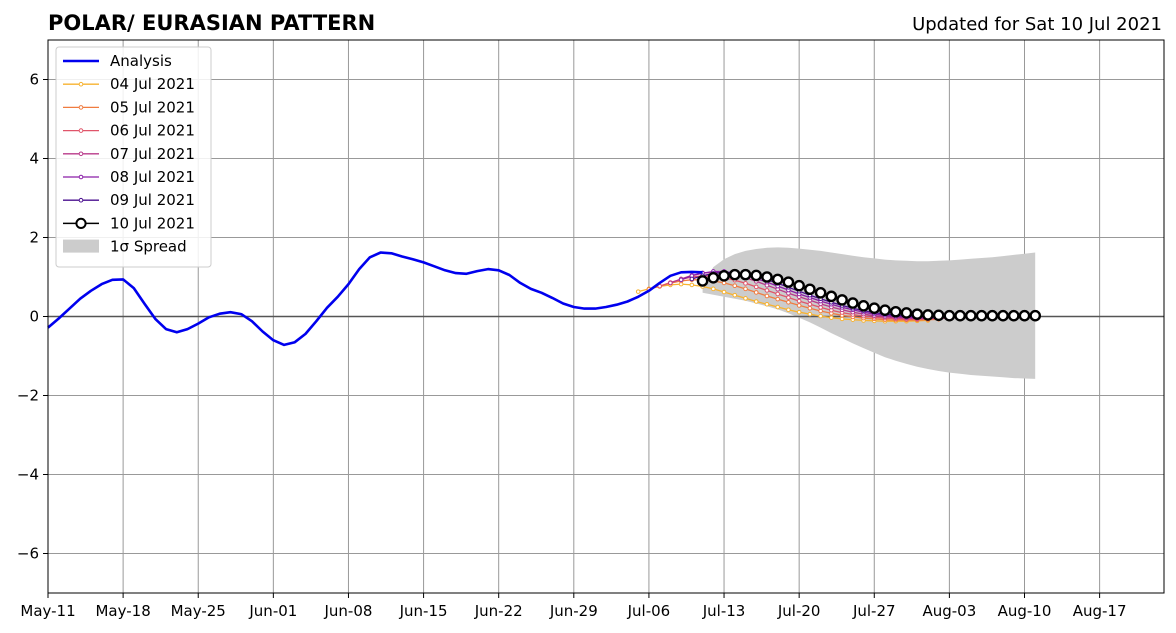  Describe the element at coordinates (198, 611) in the screenshot. I see `x-tick-label: May-25` at that location.